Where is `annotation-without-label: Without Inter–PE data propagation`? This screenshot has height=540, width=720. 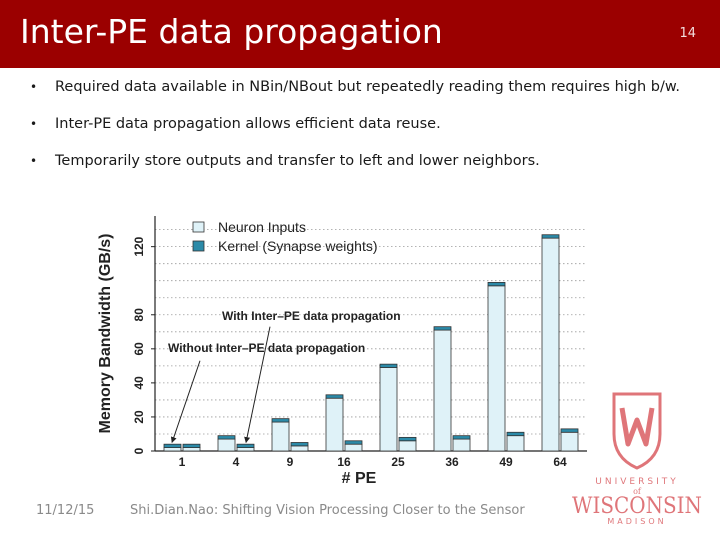 annotation-without-label: Without Inter–PE data propagation is located at coordinates (266, 348).